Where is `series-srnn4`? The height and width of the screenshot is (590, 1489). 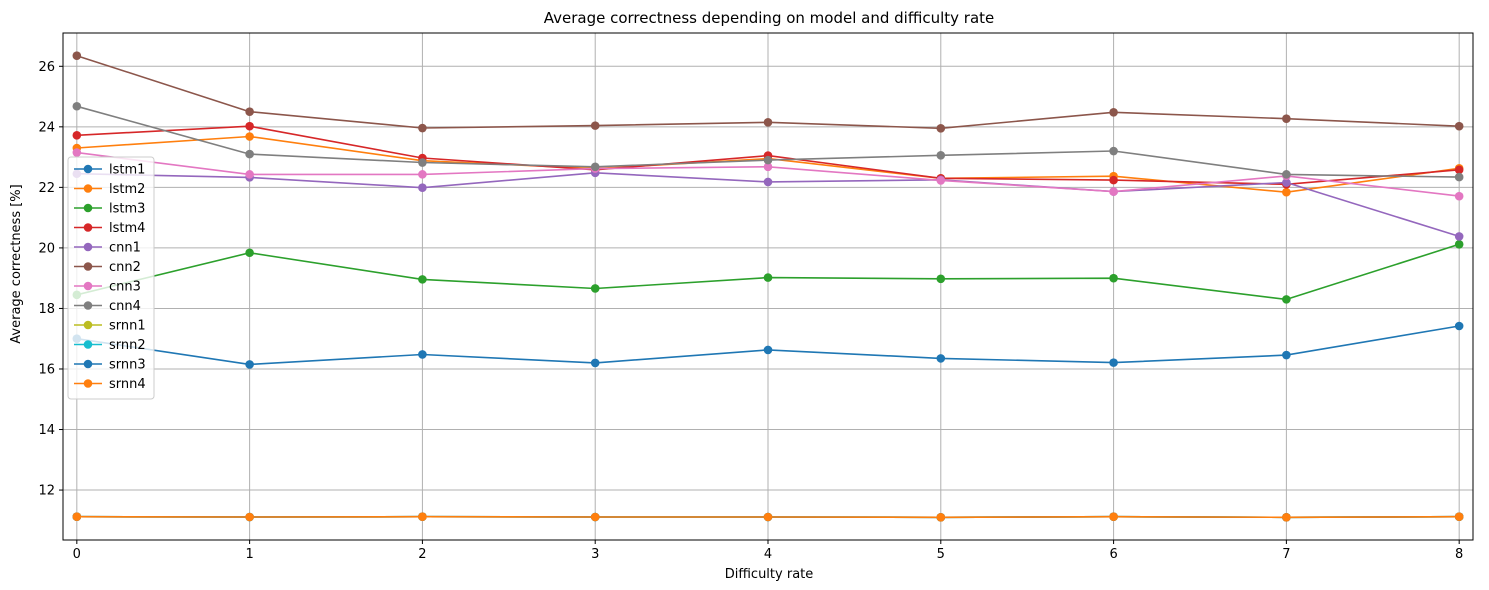
series-srnn4 is located at coordinates (768, 517).